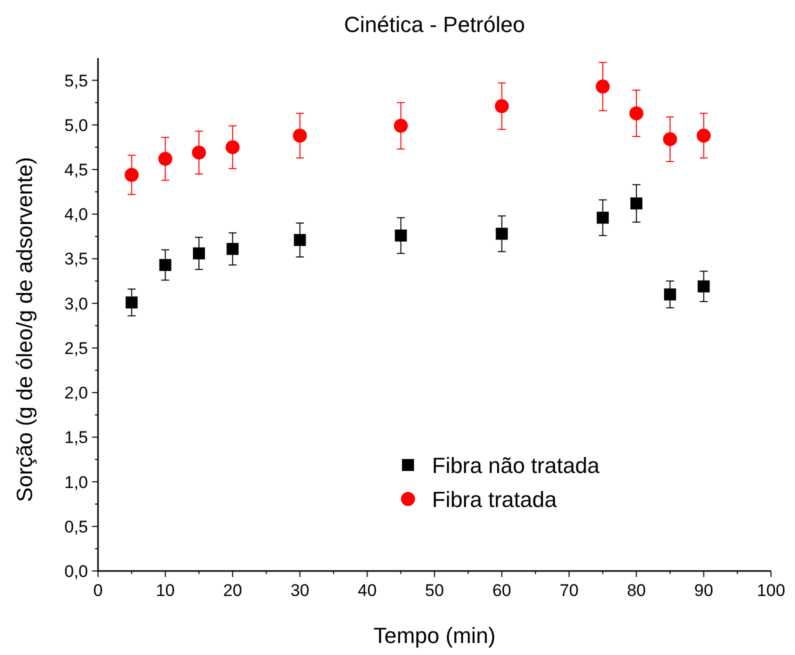 This screenshot has height=655, width=795. I want to click on x-tick-label: 20, so click(232, 590).